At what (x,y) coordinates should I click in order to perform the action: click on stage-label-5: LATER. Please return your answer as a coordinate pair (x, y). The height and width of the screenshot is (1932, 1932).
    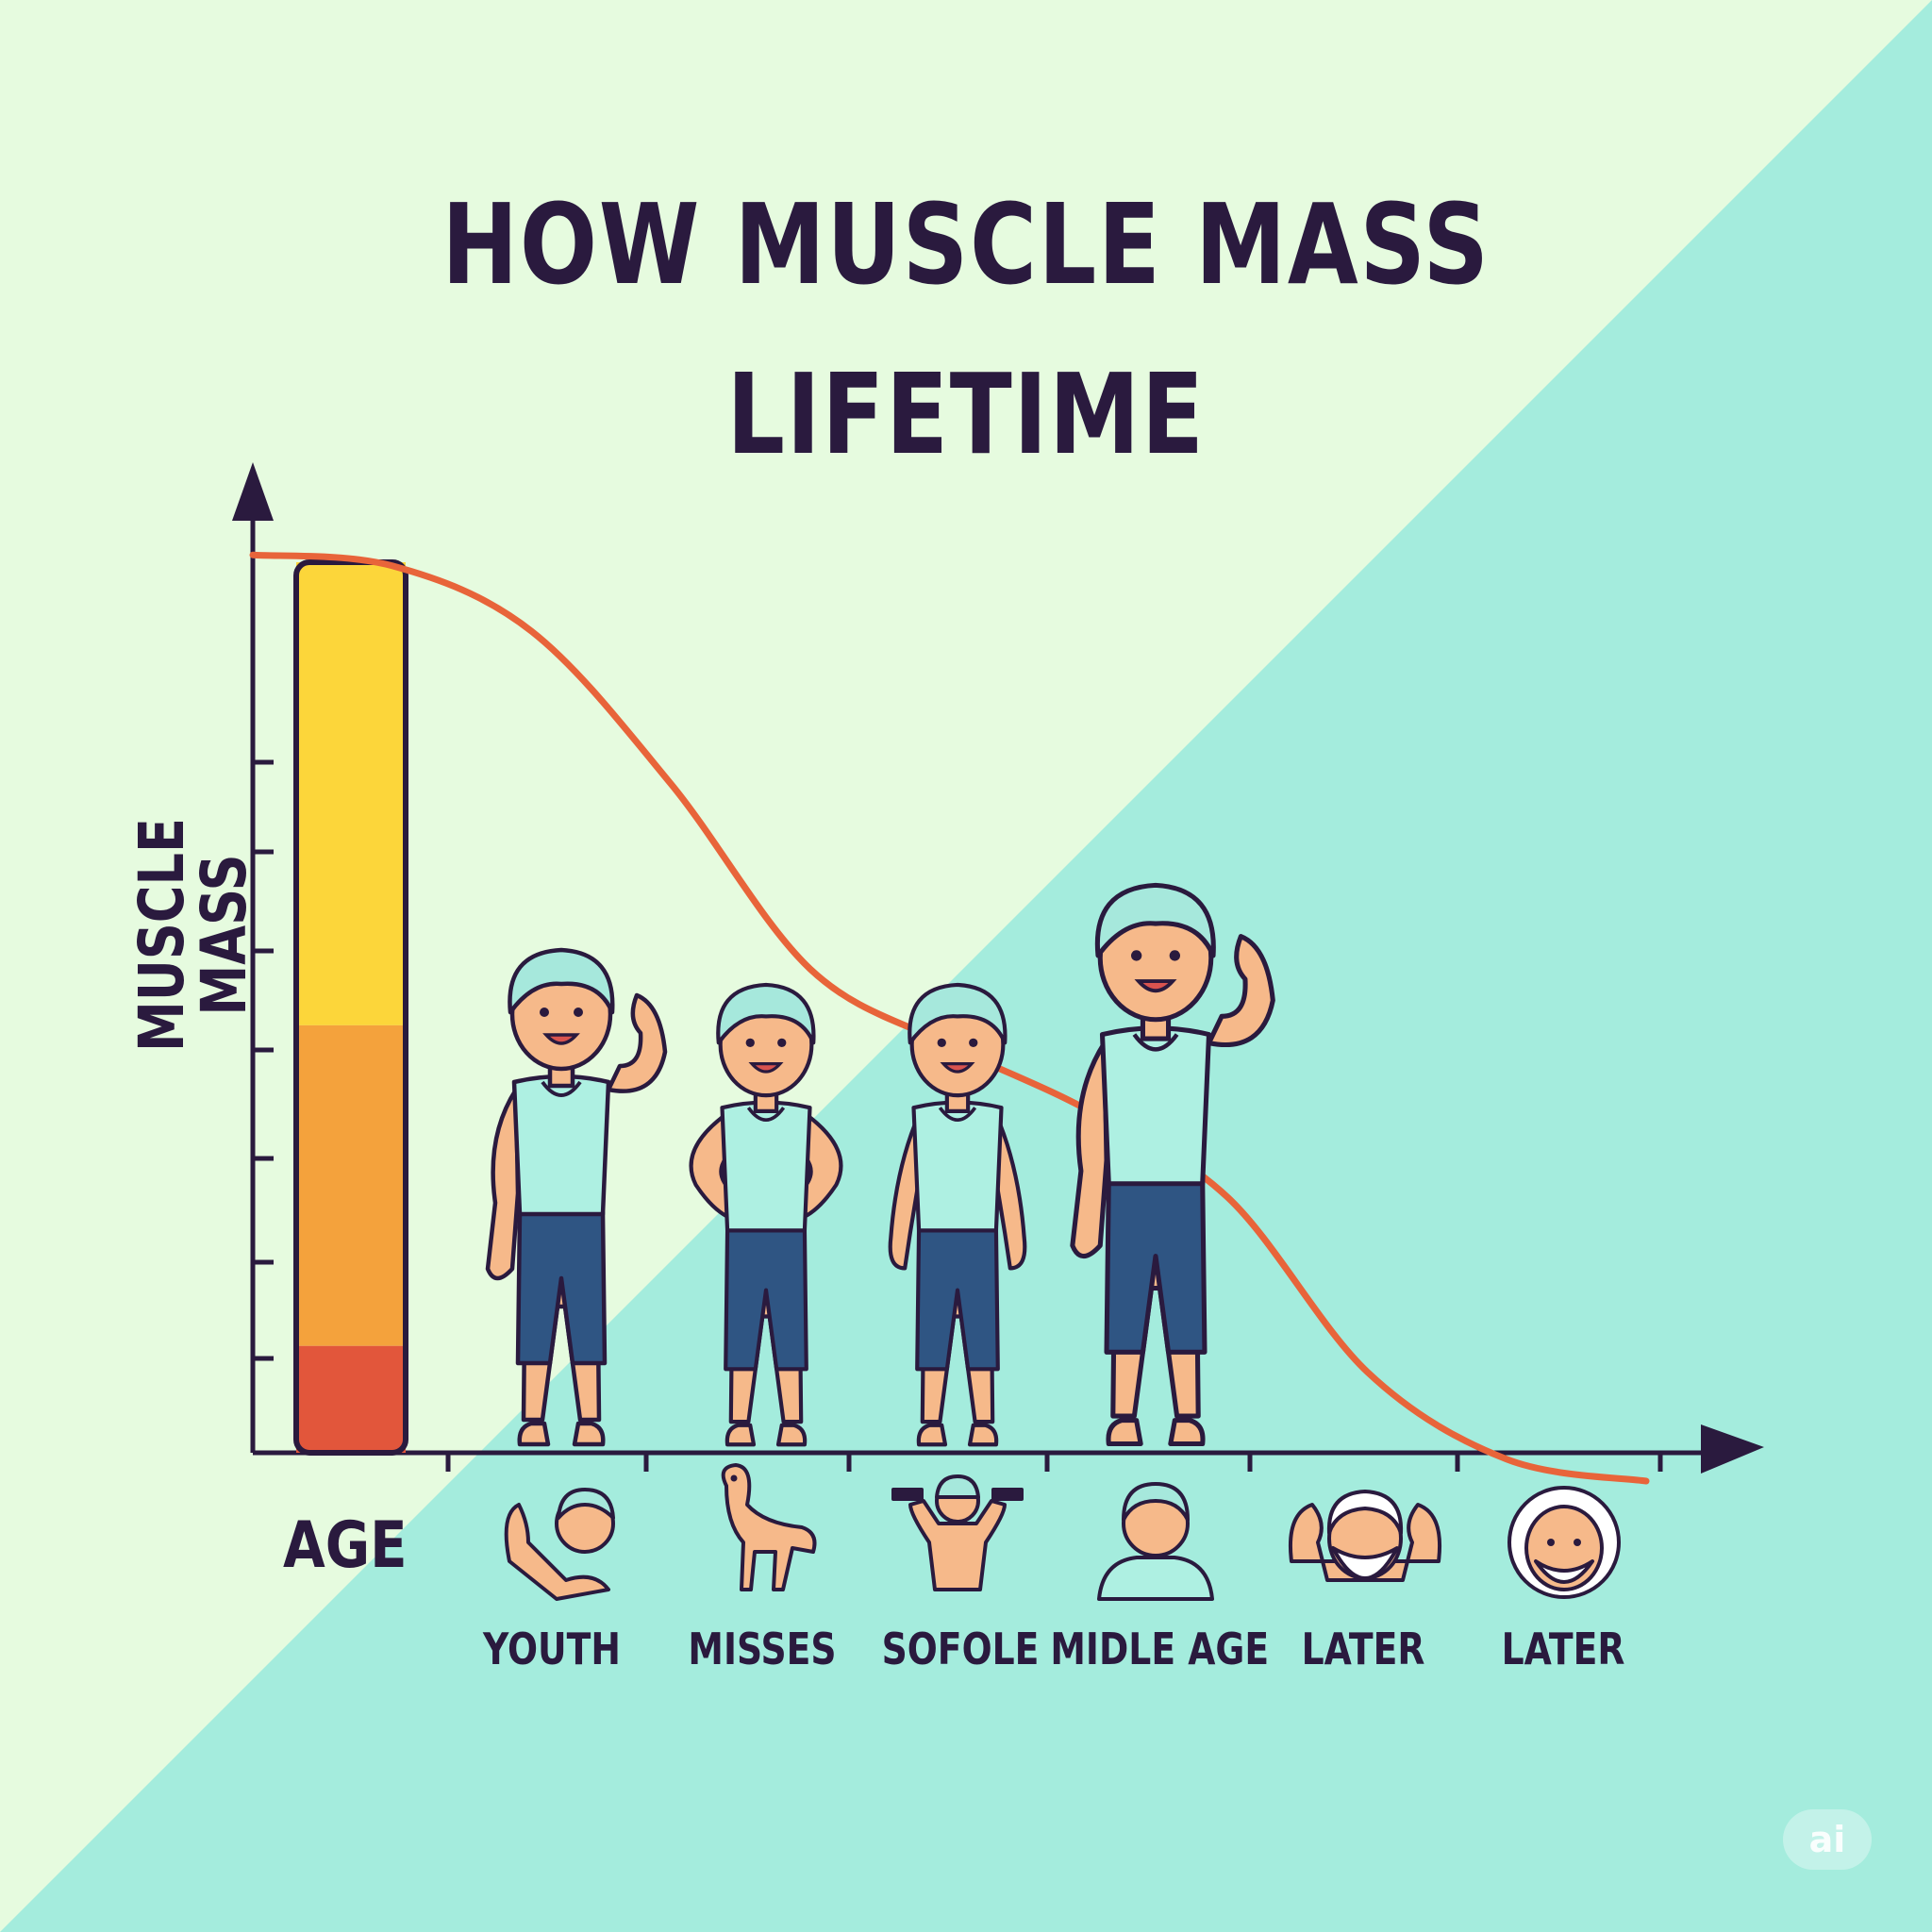
    Looking at the image, I should click on (1363, 1649).